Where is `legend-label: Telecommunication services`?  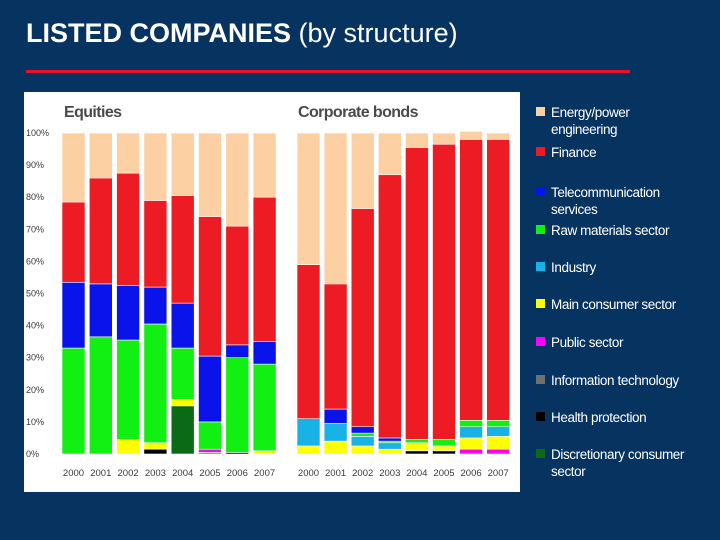 legend-label: Telecommunication services is located at coordinates (605, 201).